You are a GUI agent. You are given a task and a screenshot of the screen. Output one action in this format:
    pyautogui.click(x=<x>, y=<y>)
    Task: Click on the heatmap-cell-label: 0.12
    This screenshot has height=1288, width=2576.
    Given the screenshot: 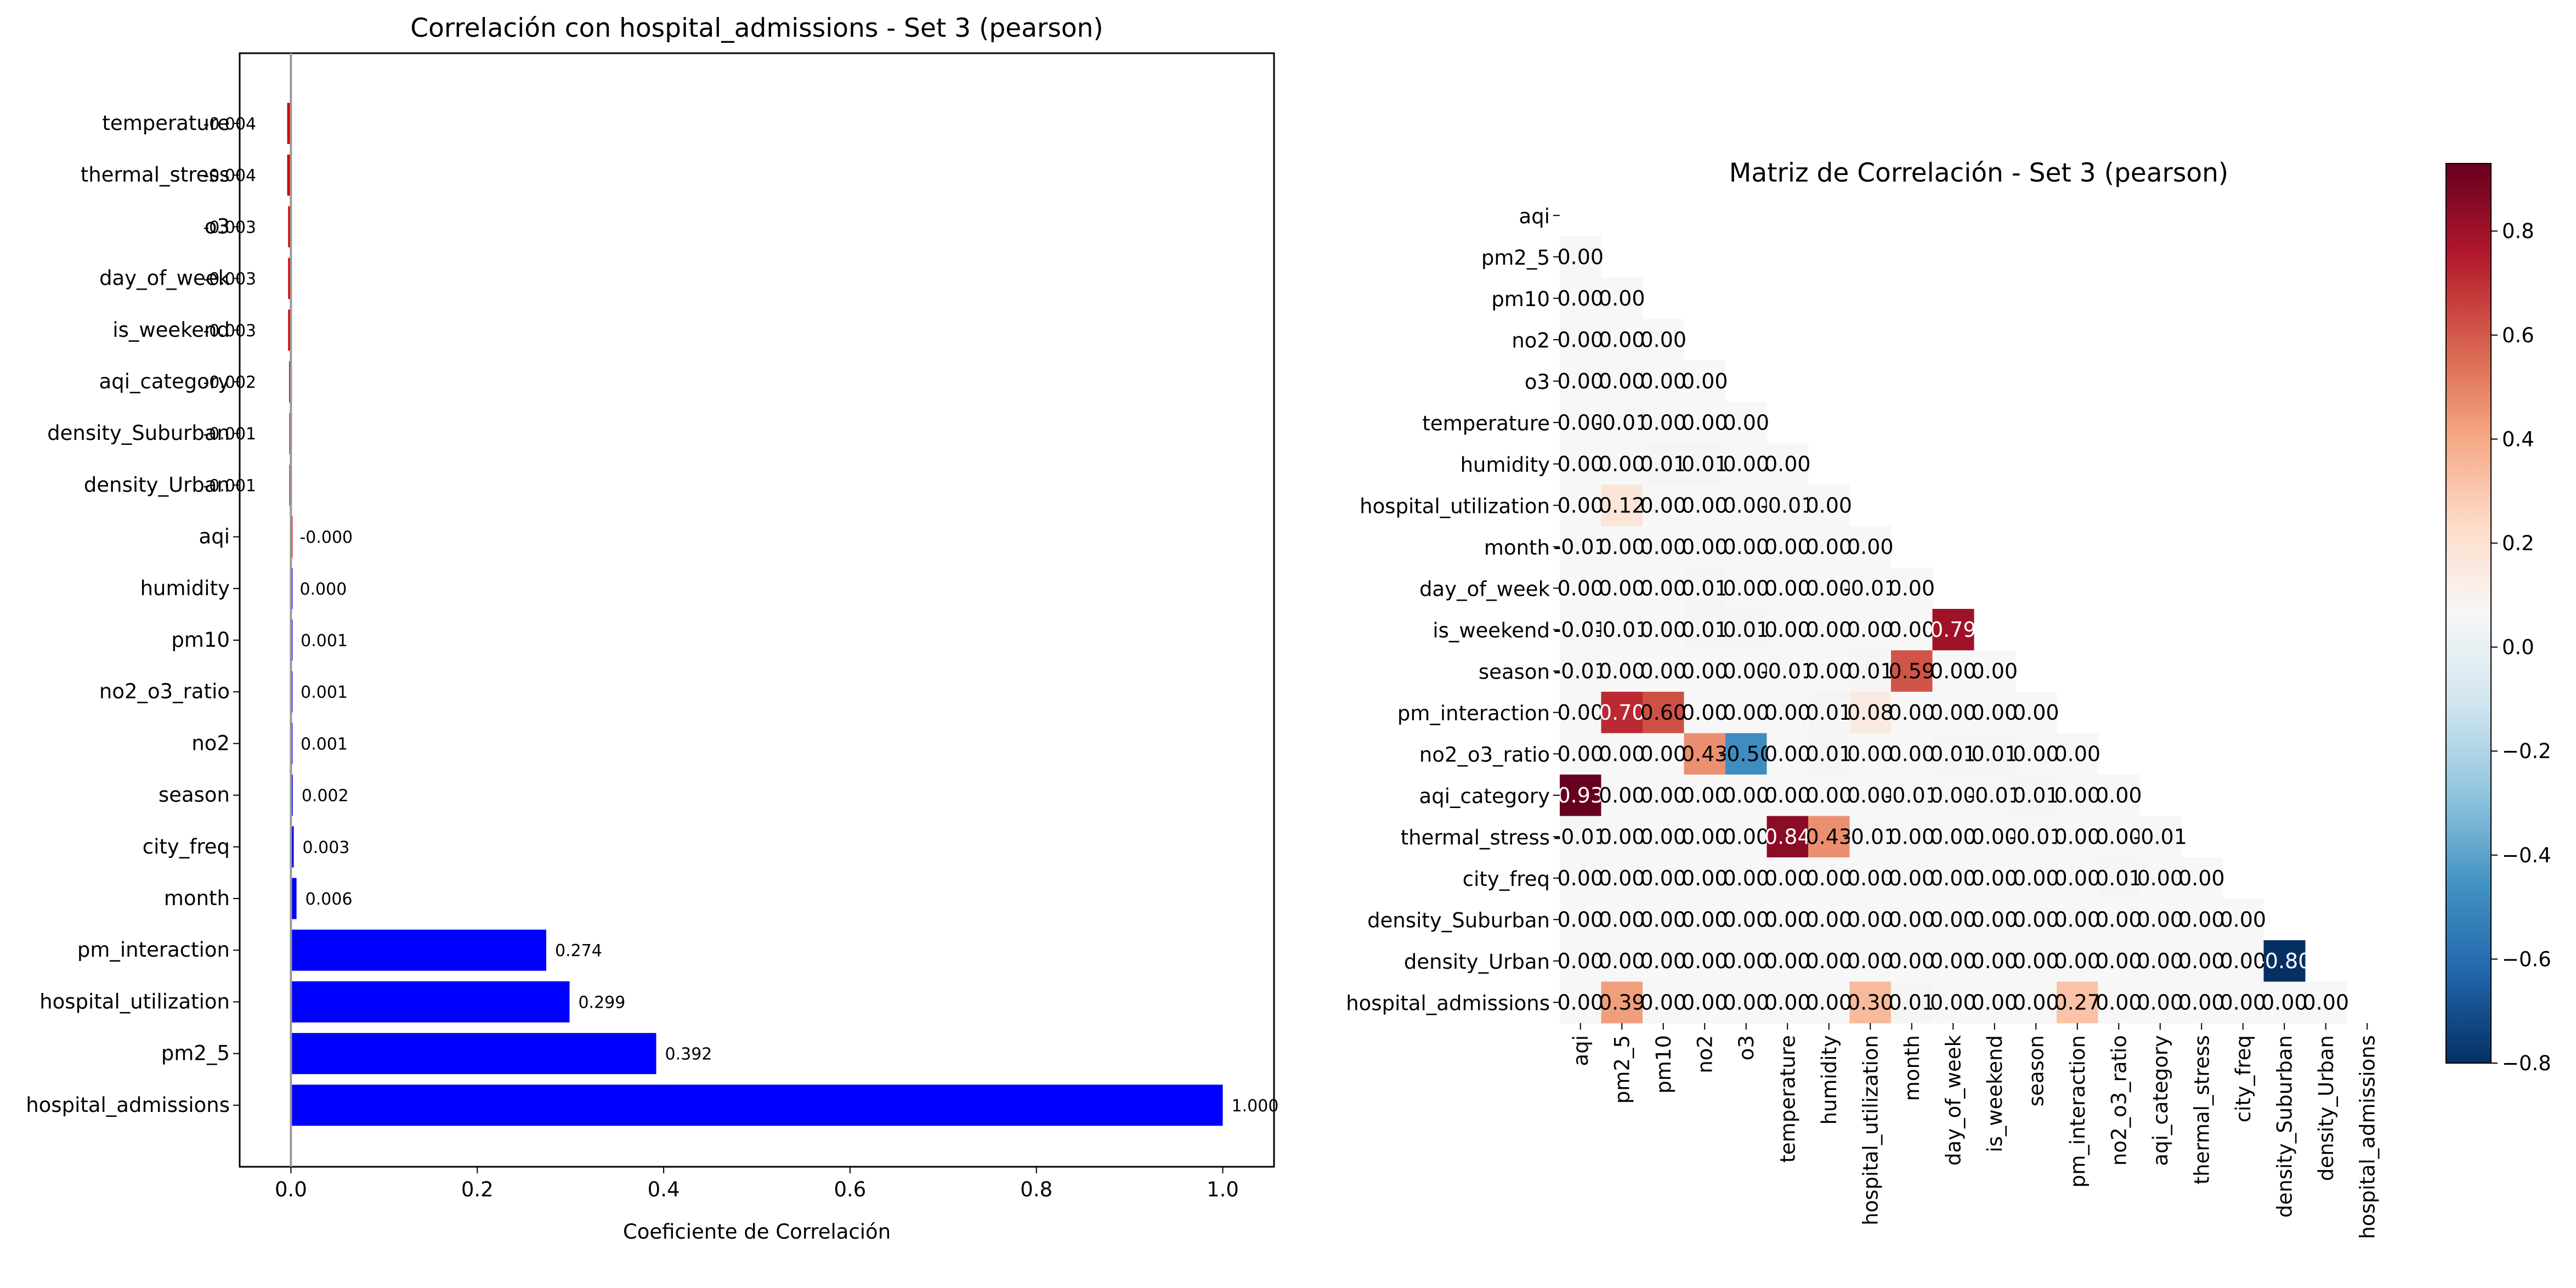 What is the action you would take?
    pyautogui.click(x=1622, y=505)
    